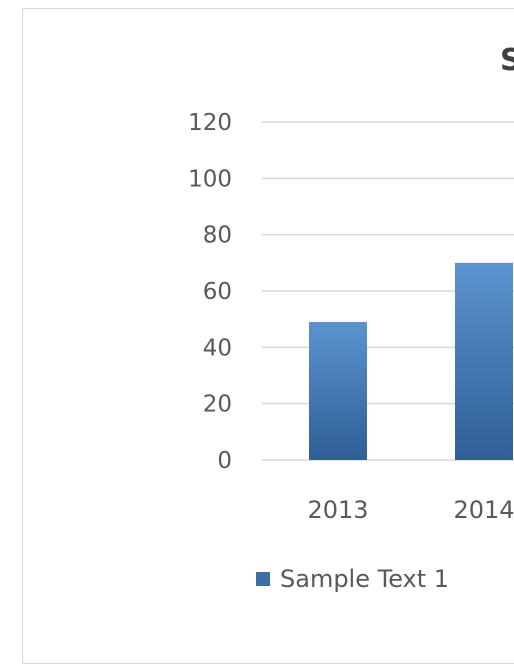 This screenshot has width=514, height=668. Describe the element at coordinates (217, 292) in the screenshot. I see `y-tick-label: 60` at that location.